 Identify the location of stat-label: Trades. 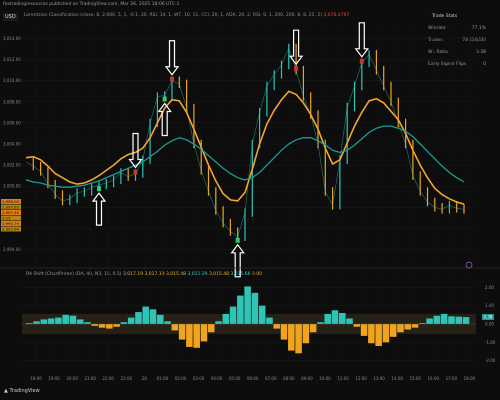
(435, 40).